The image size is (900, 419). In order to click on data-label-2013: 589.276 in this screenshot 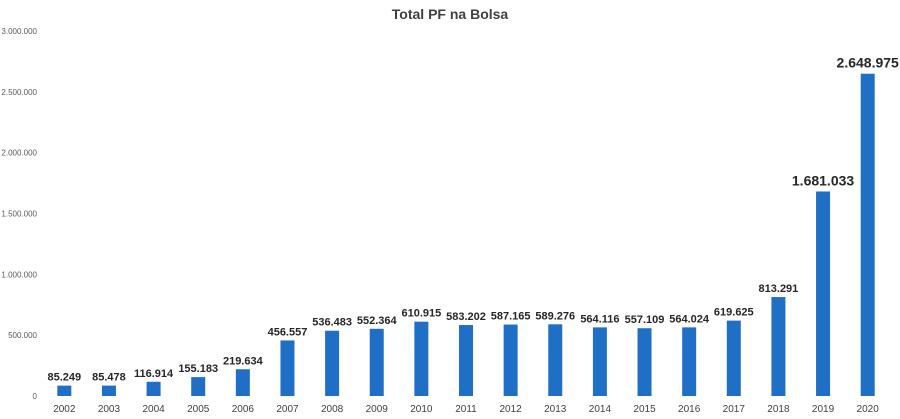, I will do `click(555, 316)`.